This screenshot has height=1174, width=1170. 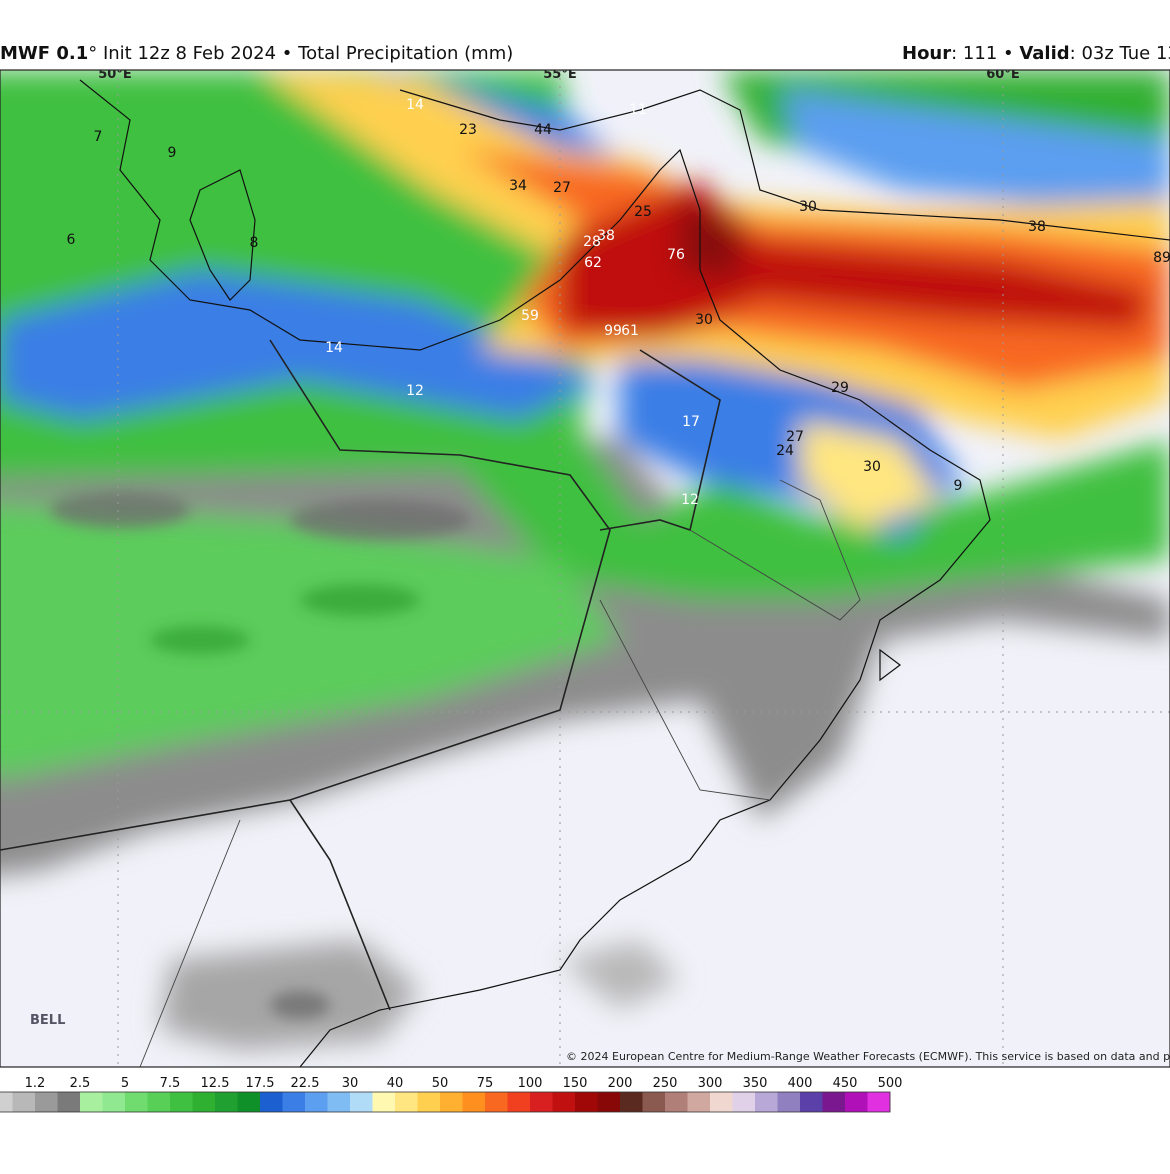 I want to click on colorbar-label: 75, so click(x=485, y=1083).